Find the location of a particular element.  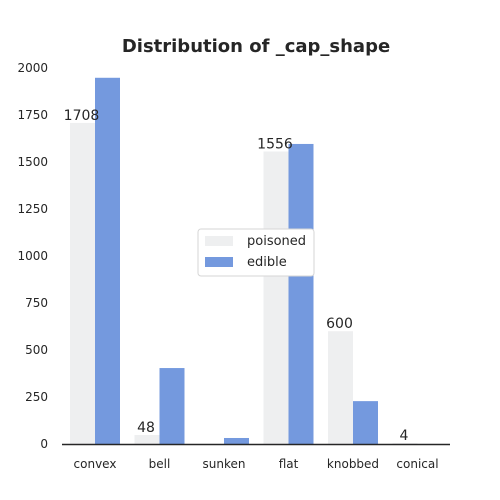

legend: poisoned edible is located at coordinates (256, 252).